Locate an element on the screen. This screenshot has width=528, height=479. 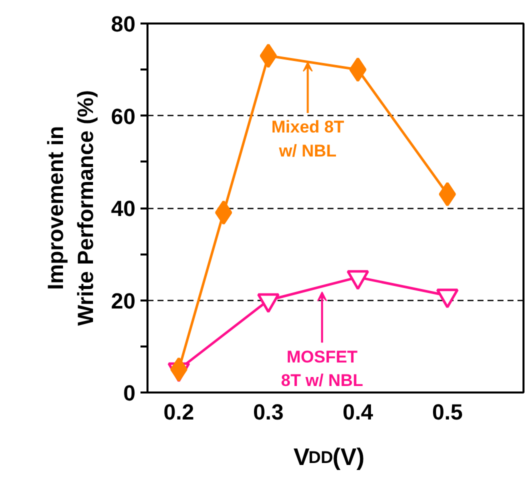
annotation: MOSFET 8T w/ NBL is located at coordinates (322, 368).